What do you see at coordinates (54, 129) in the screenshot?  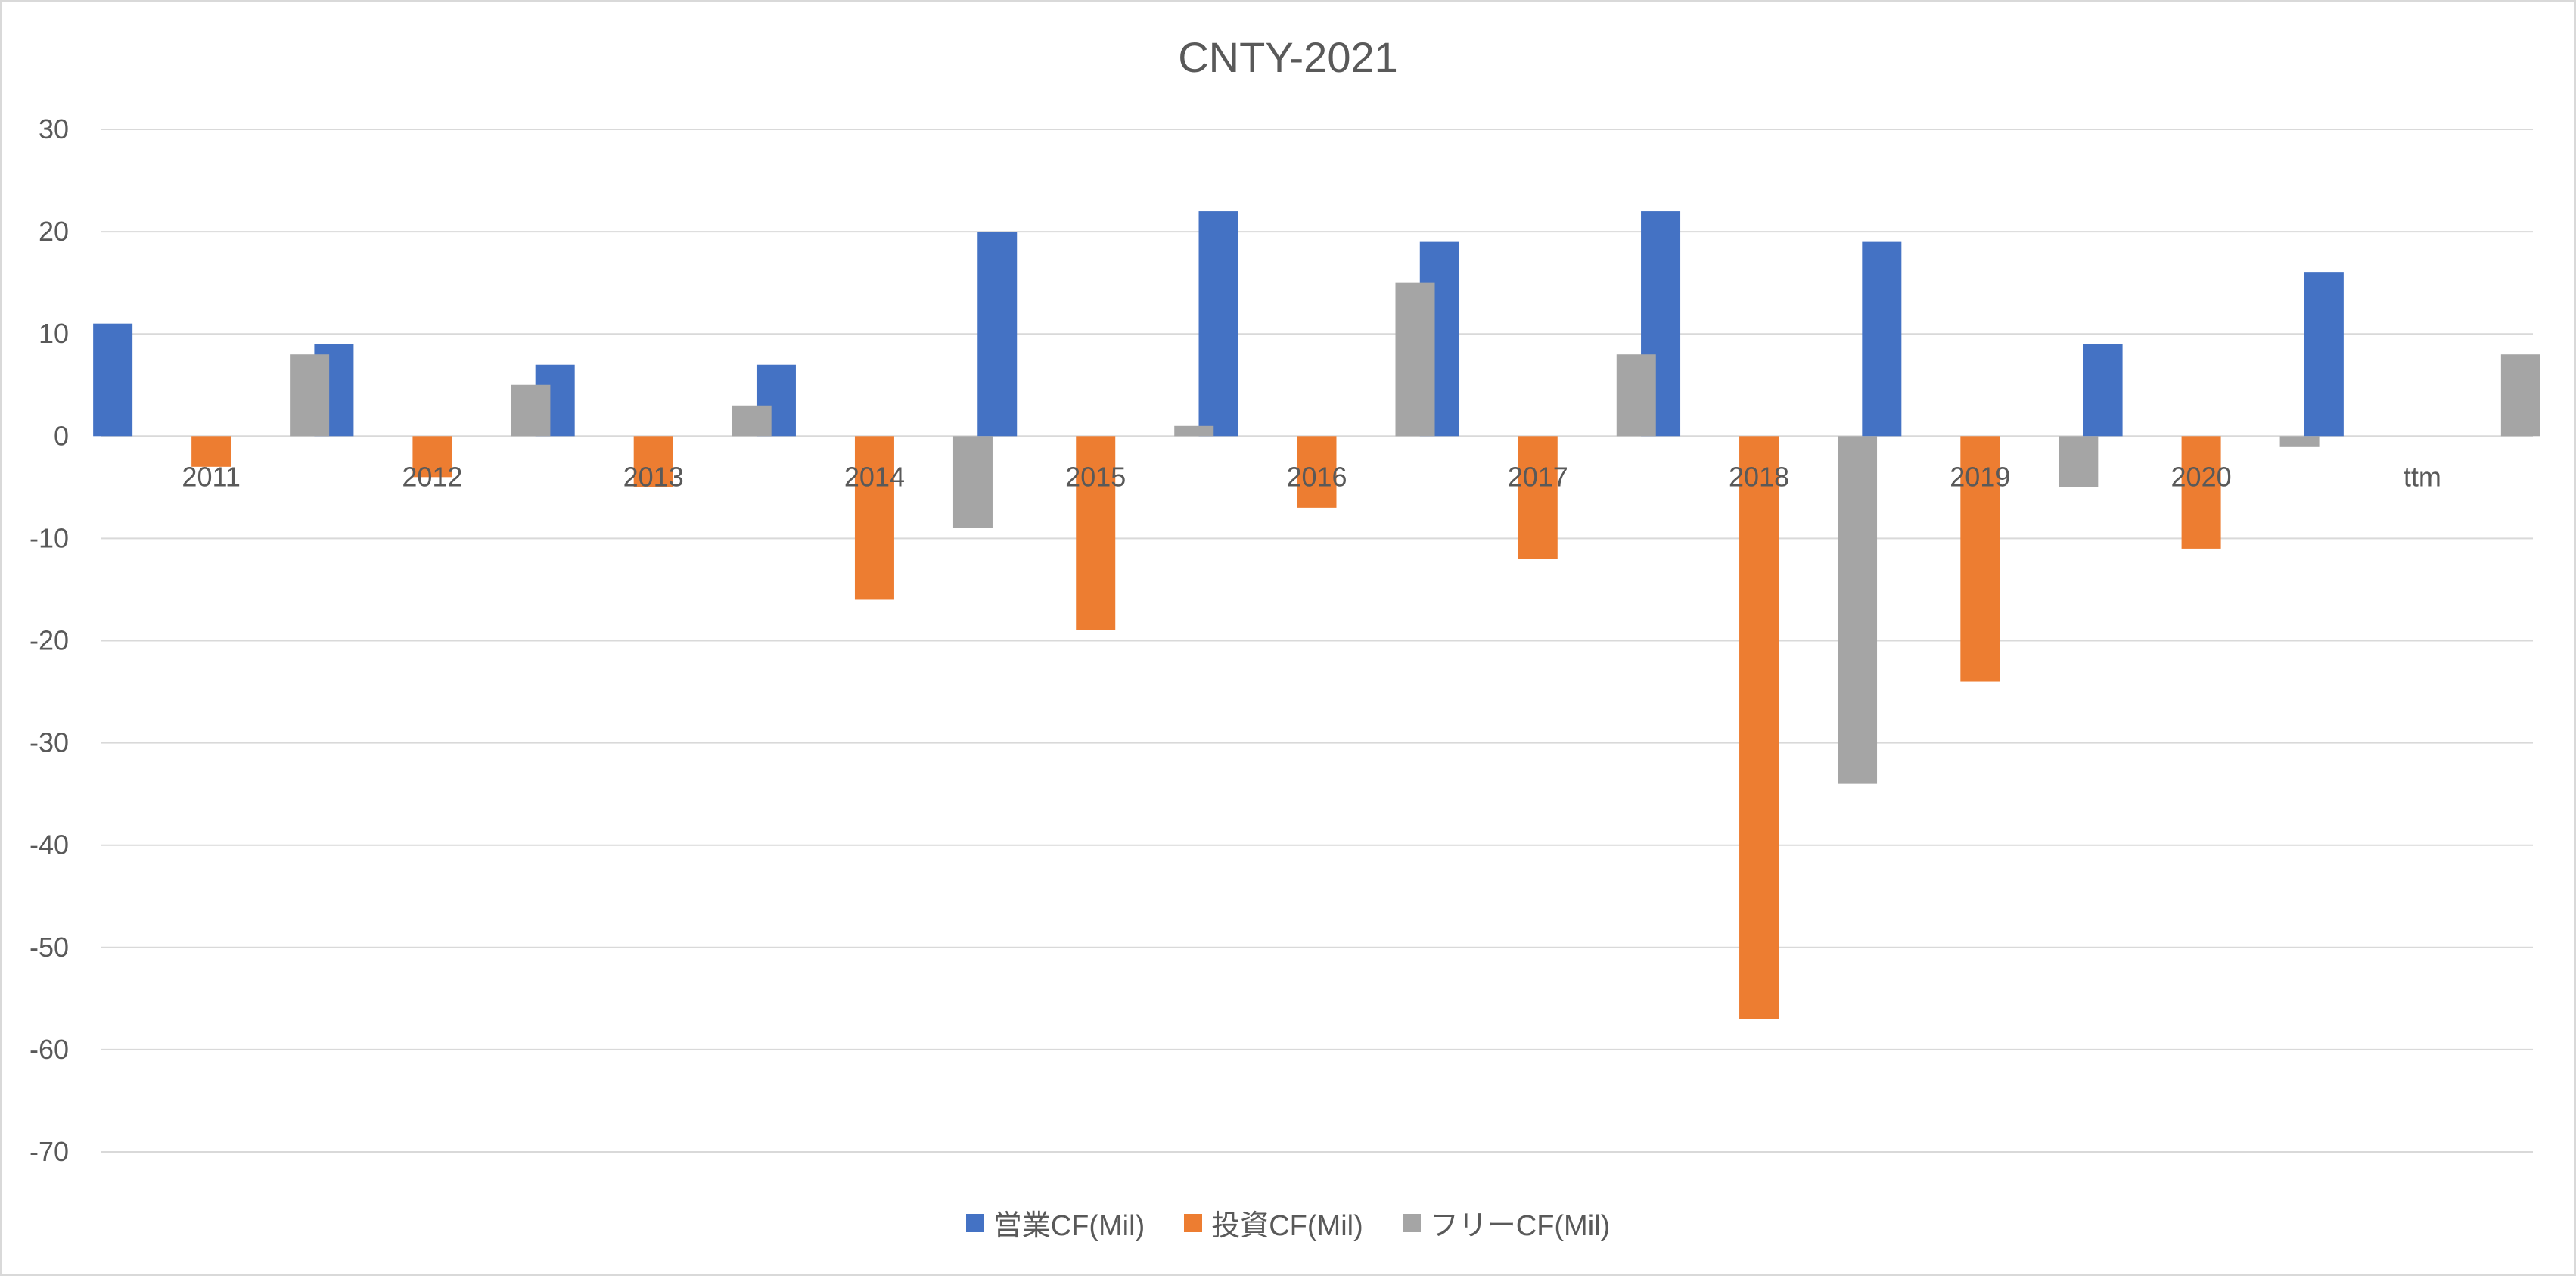 I see `y-tick-label: 30` at bounding box center [54, 129].